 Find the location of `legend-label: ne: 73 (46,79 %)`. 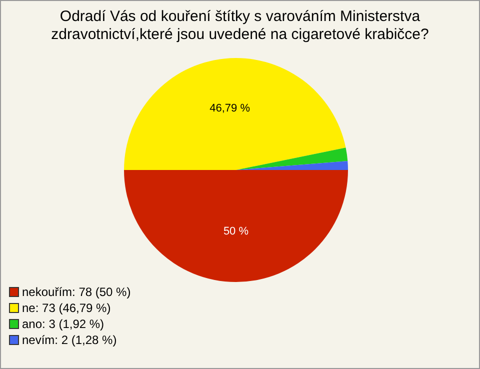

legend-label: ne: 73 (46,79 %) is located at coordinates (66, 308).